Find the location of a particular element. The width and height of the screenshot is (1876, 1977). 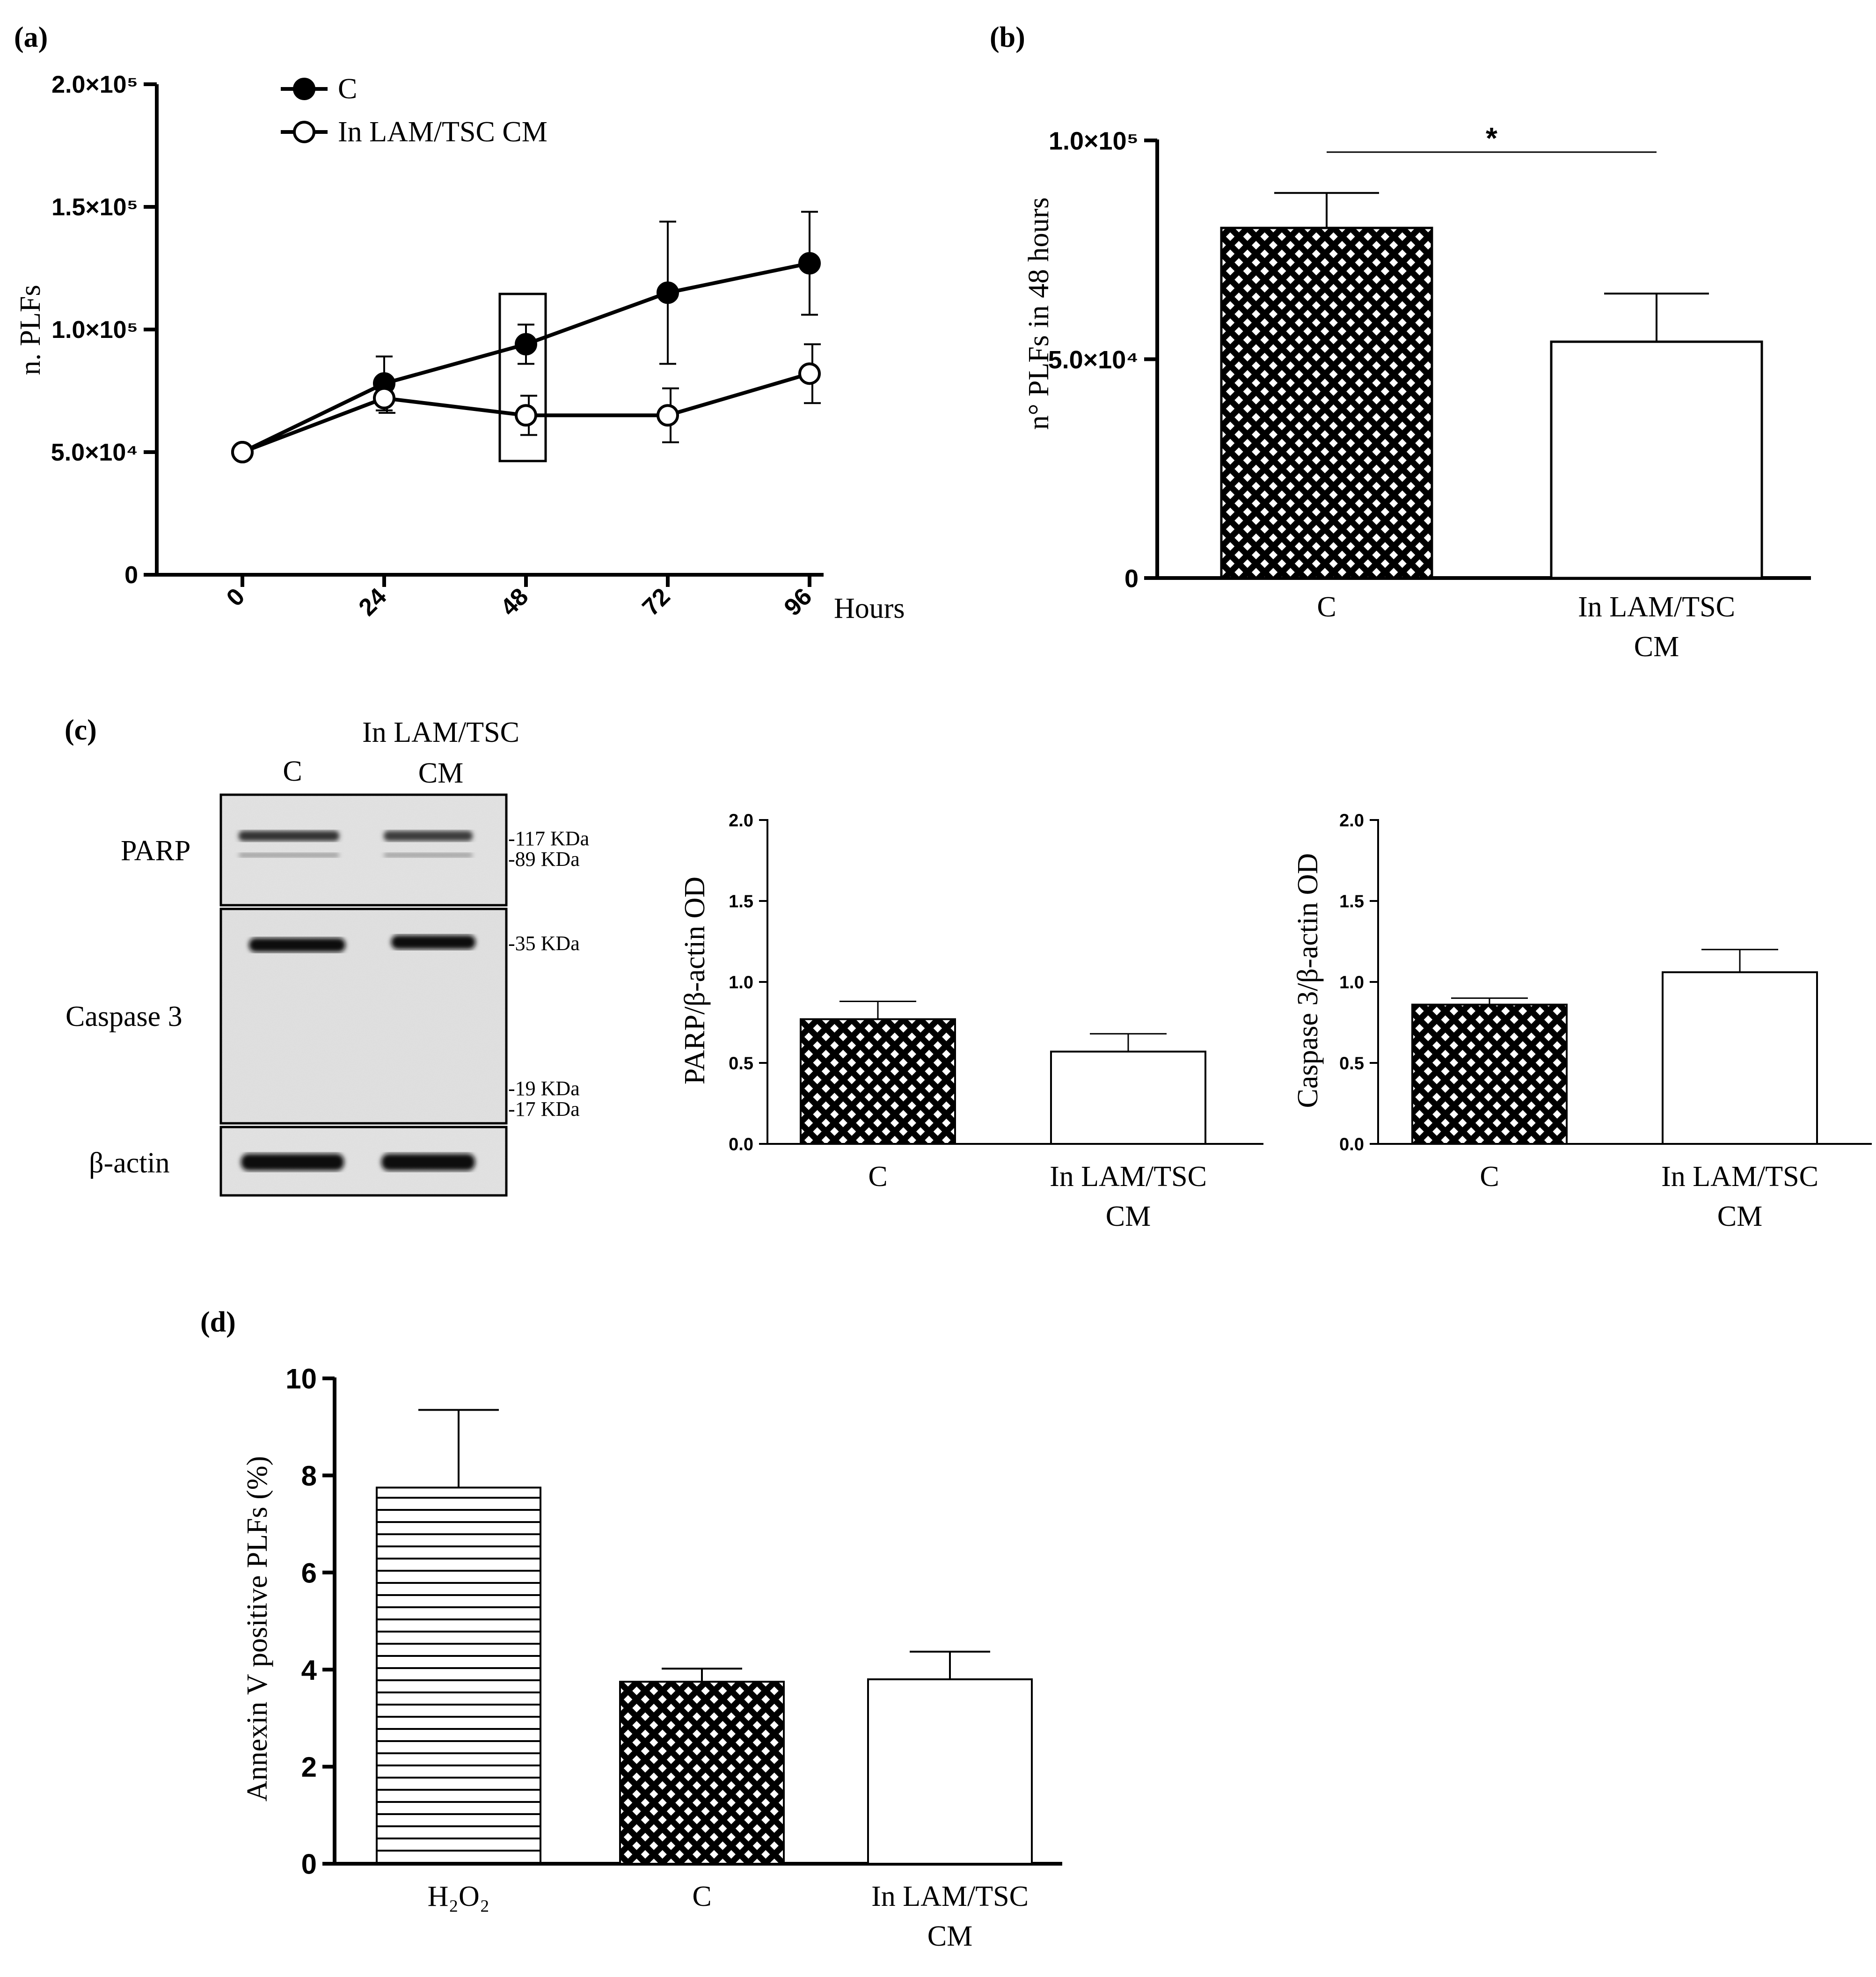

x-tick-label: 48 is located at coordinates (515, 602).